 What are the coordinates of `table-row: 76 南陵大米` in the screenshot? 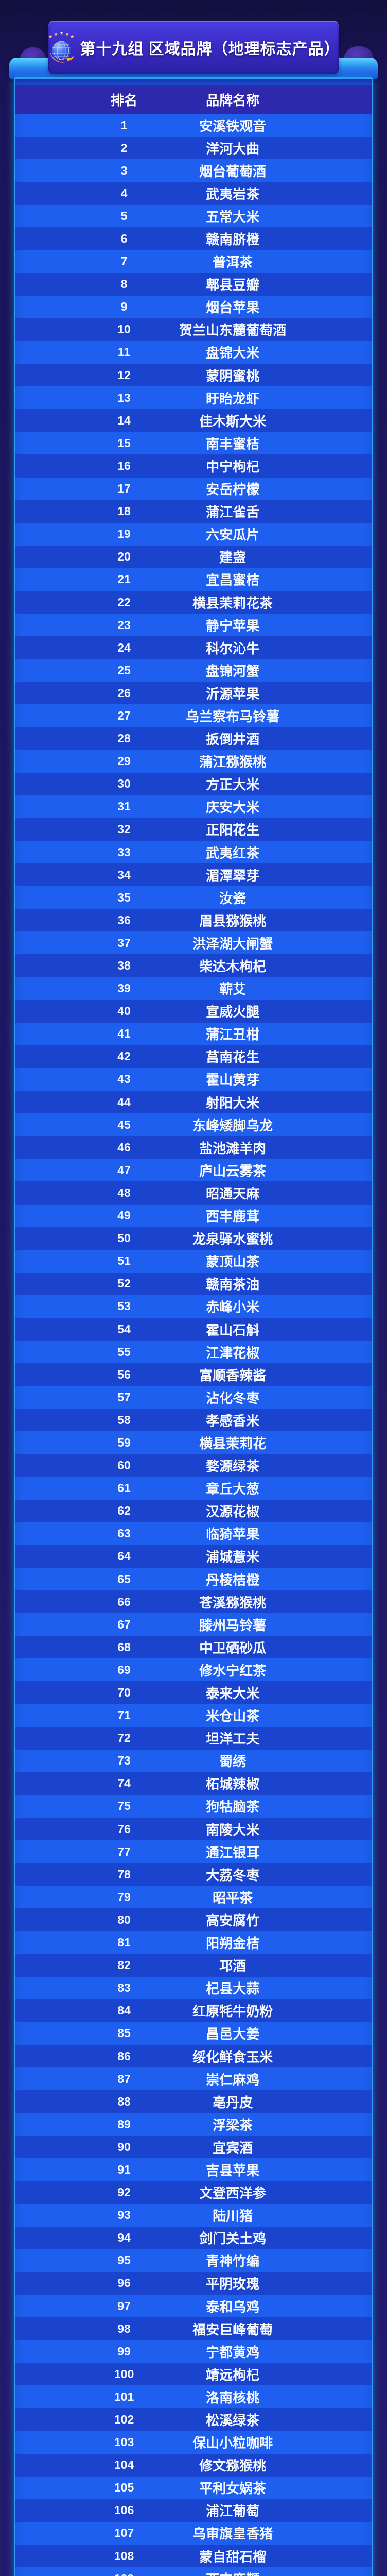 It's located at (193, 1830).